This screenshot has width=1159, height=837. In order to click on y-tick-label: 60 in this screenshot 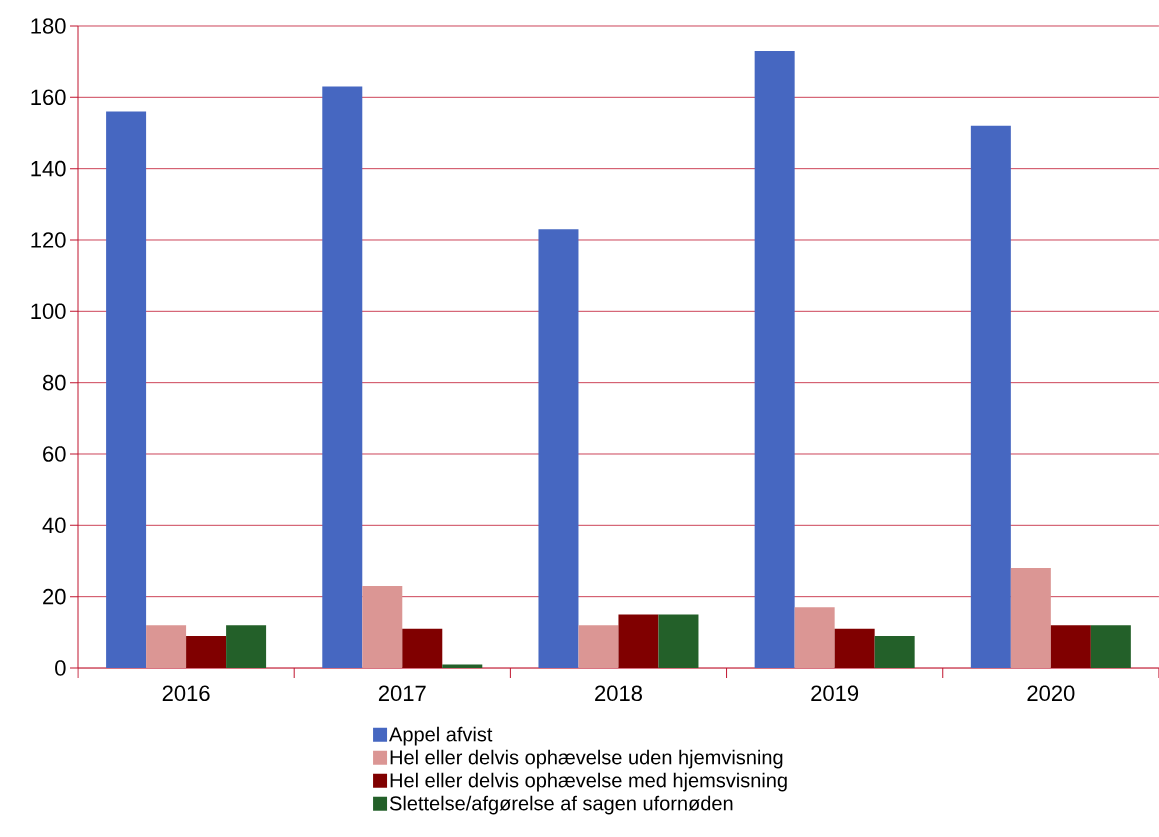, I will do `click(54, 454)`.